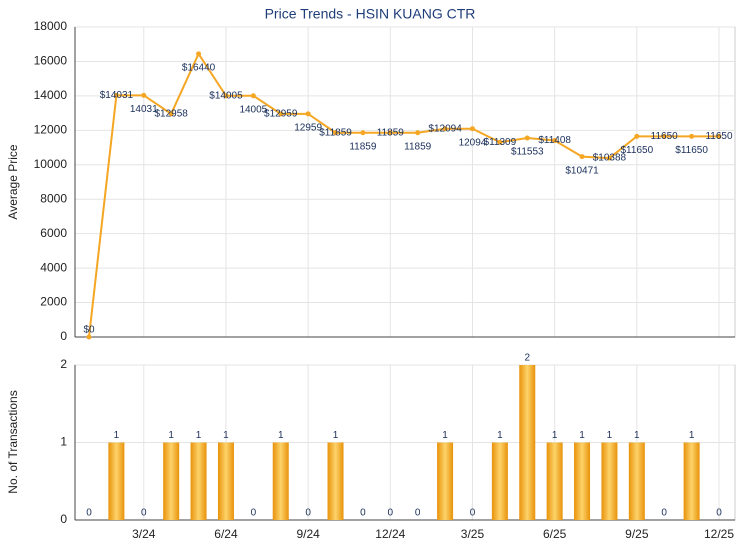  I want to click on y-axis-label: No. of Transactions, so click(13, 441).